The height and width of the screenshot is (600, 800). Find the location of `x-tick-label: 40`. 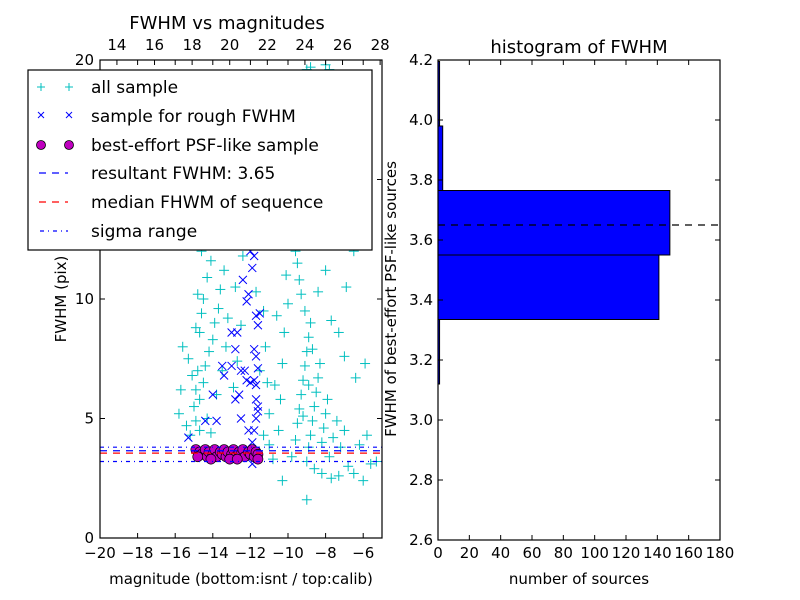

x-tick-label: 40 is located at coordinates (500, 553).